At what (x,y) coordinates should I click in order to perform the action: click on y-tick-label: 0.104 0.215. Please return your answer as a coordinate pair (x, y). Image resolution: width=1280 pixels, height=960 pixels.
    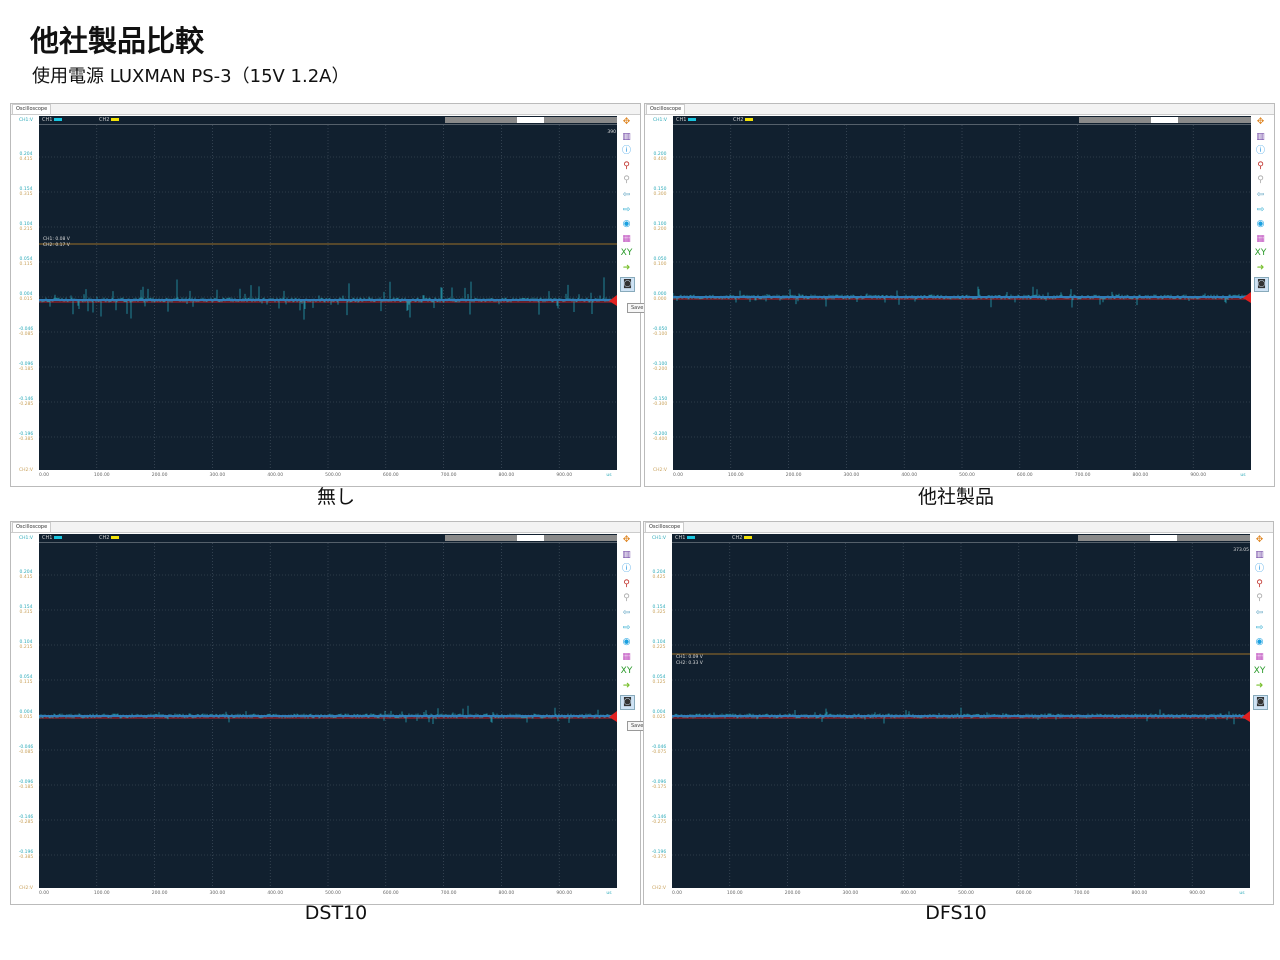
    Looking at the image, I should click on (26, 227).